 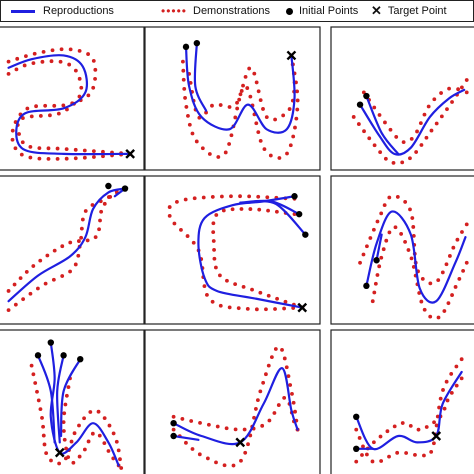 I want to click on target-point, so click(x=302, y=307).